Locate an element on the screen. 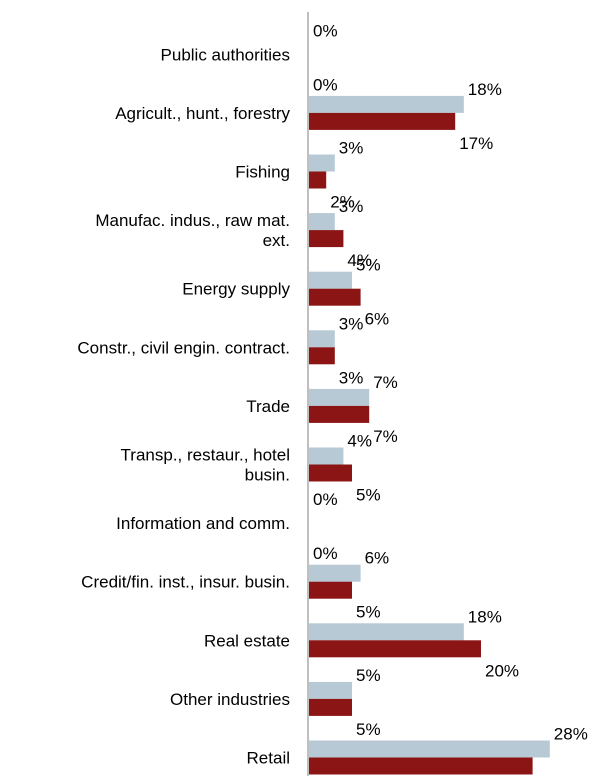 The image size is (616, 776). category-label: Information and comm. is located at coordinates (203, 523).